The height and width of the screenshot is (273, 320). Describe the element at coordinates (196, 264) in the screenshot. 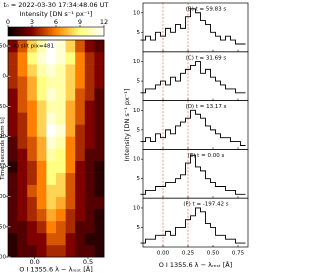

I see `x-axis-label: O I 1355.6 λ − λᵣₑₛₜ [Å]` at that location.